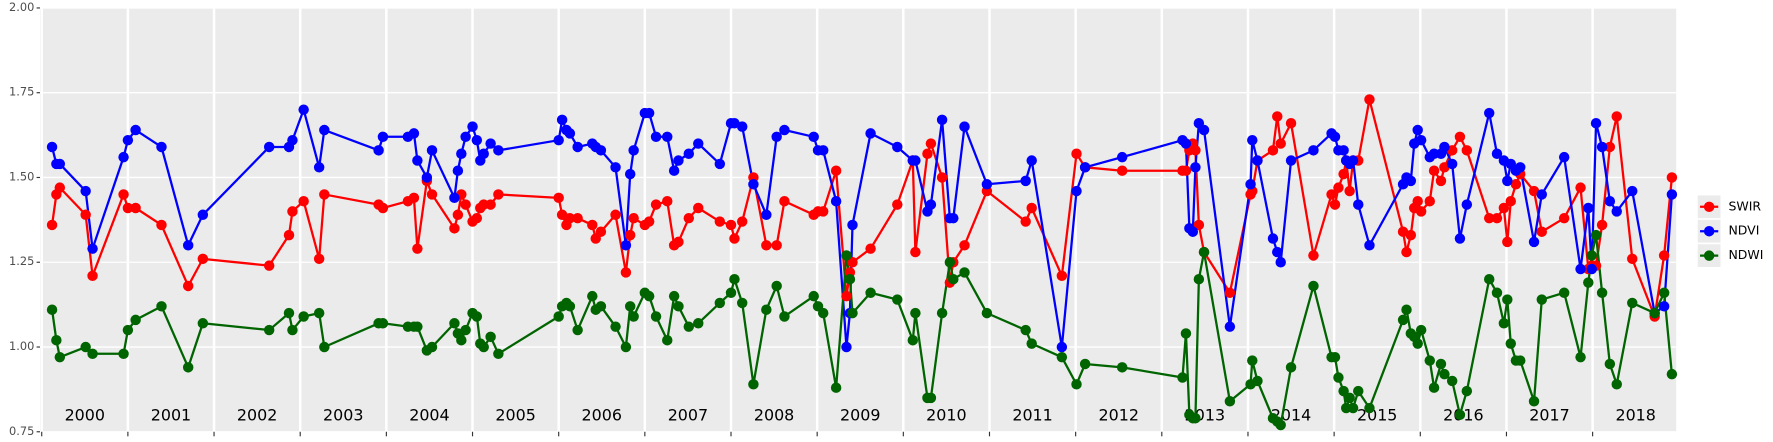  I want to click on y-tick-label: 1.25, so click(21, 261).